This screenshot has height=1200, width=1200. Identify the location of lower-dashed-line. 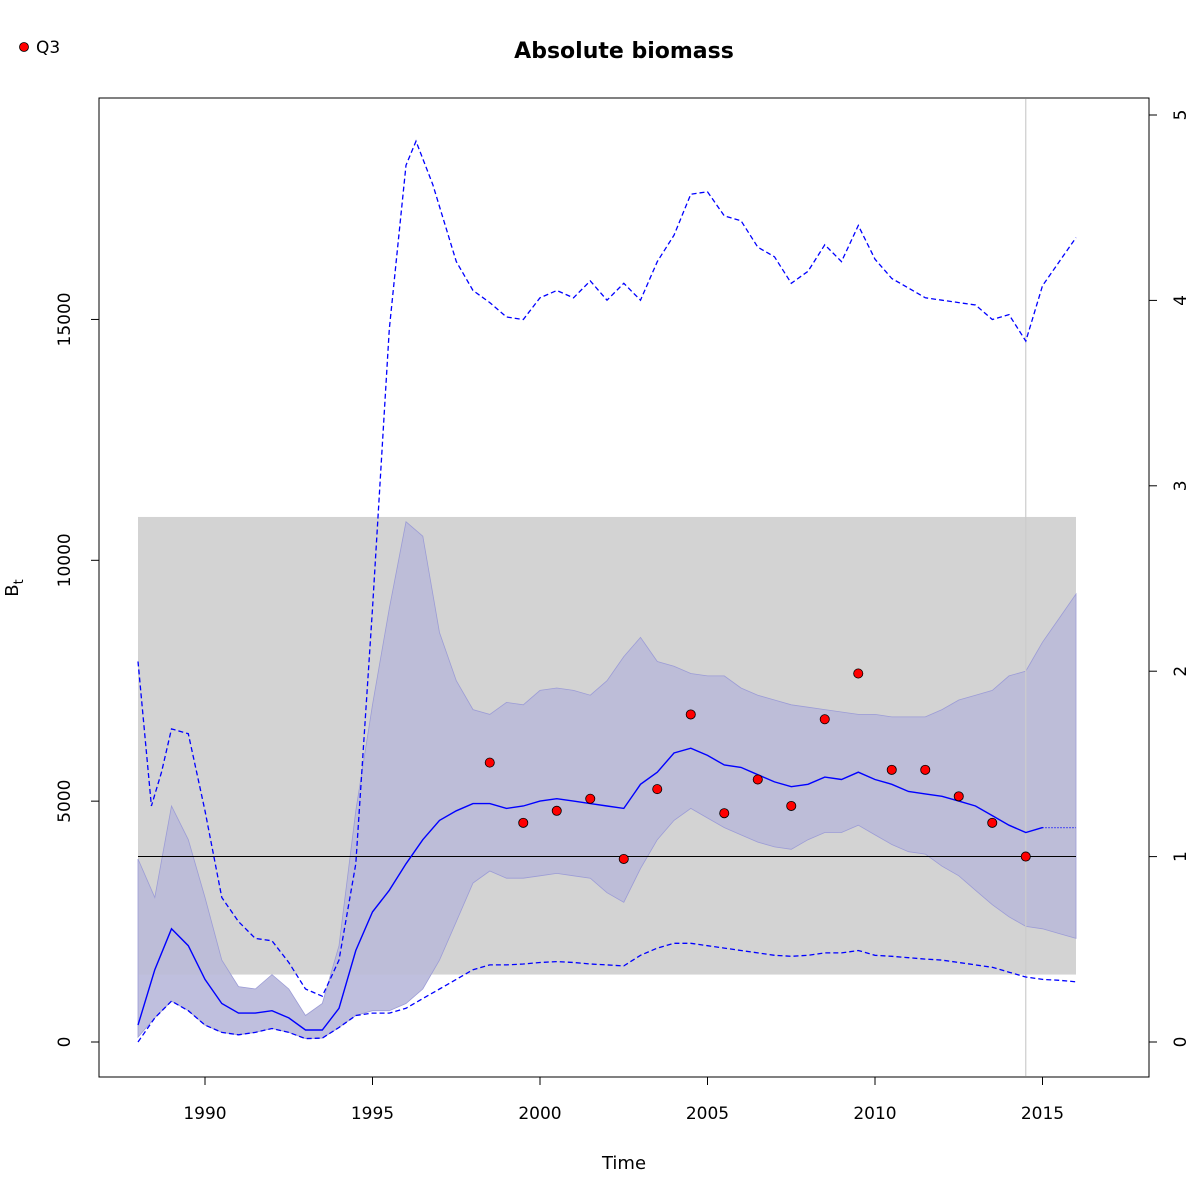
(607, 992).